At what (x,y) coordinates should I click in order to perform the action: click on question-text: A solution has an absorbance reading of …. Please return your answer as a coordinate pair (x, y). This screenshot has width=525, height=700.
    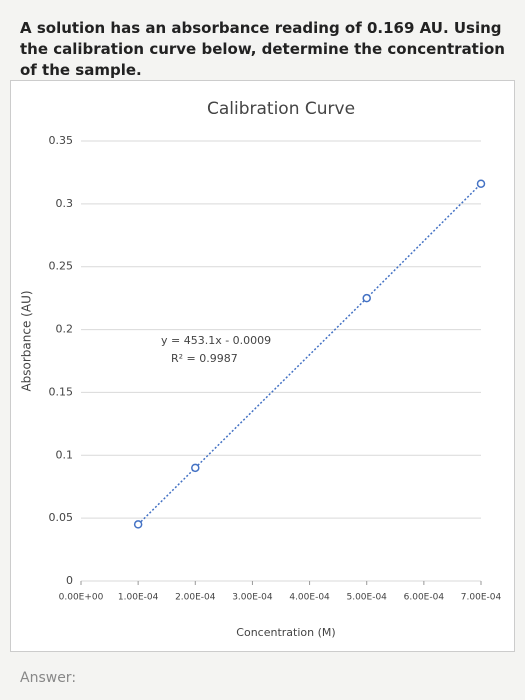
    Looking at the image, I should click on (262, 49).